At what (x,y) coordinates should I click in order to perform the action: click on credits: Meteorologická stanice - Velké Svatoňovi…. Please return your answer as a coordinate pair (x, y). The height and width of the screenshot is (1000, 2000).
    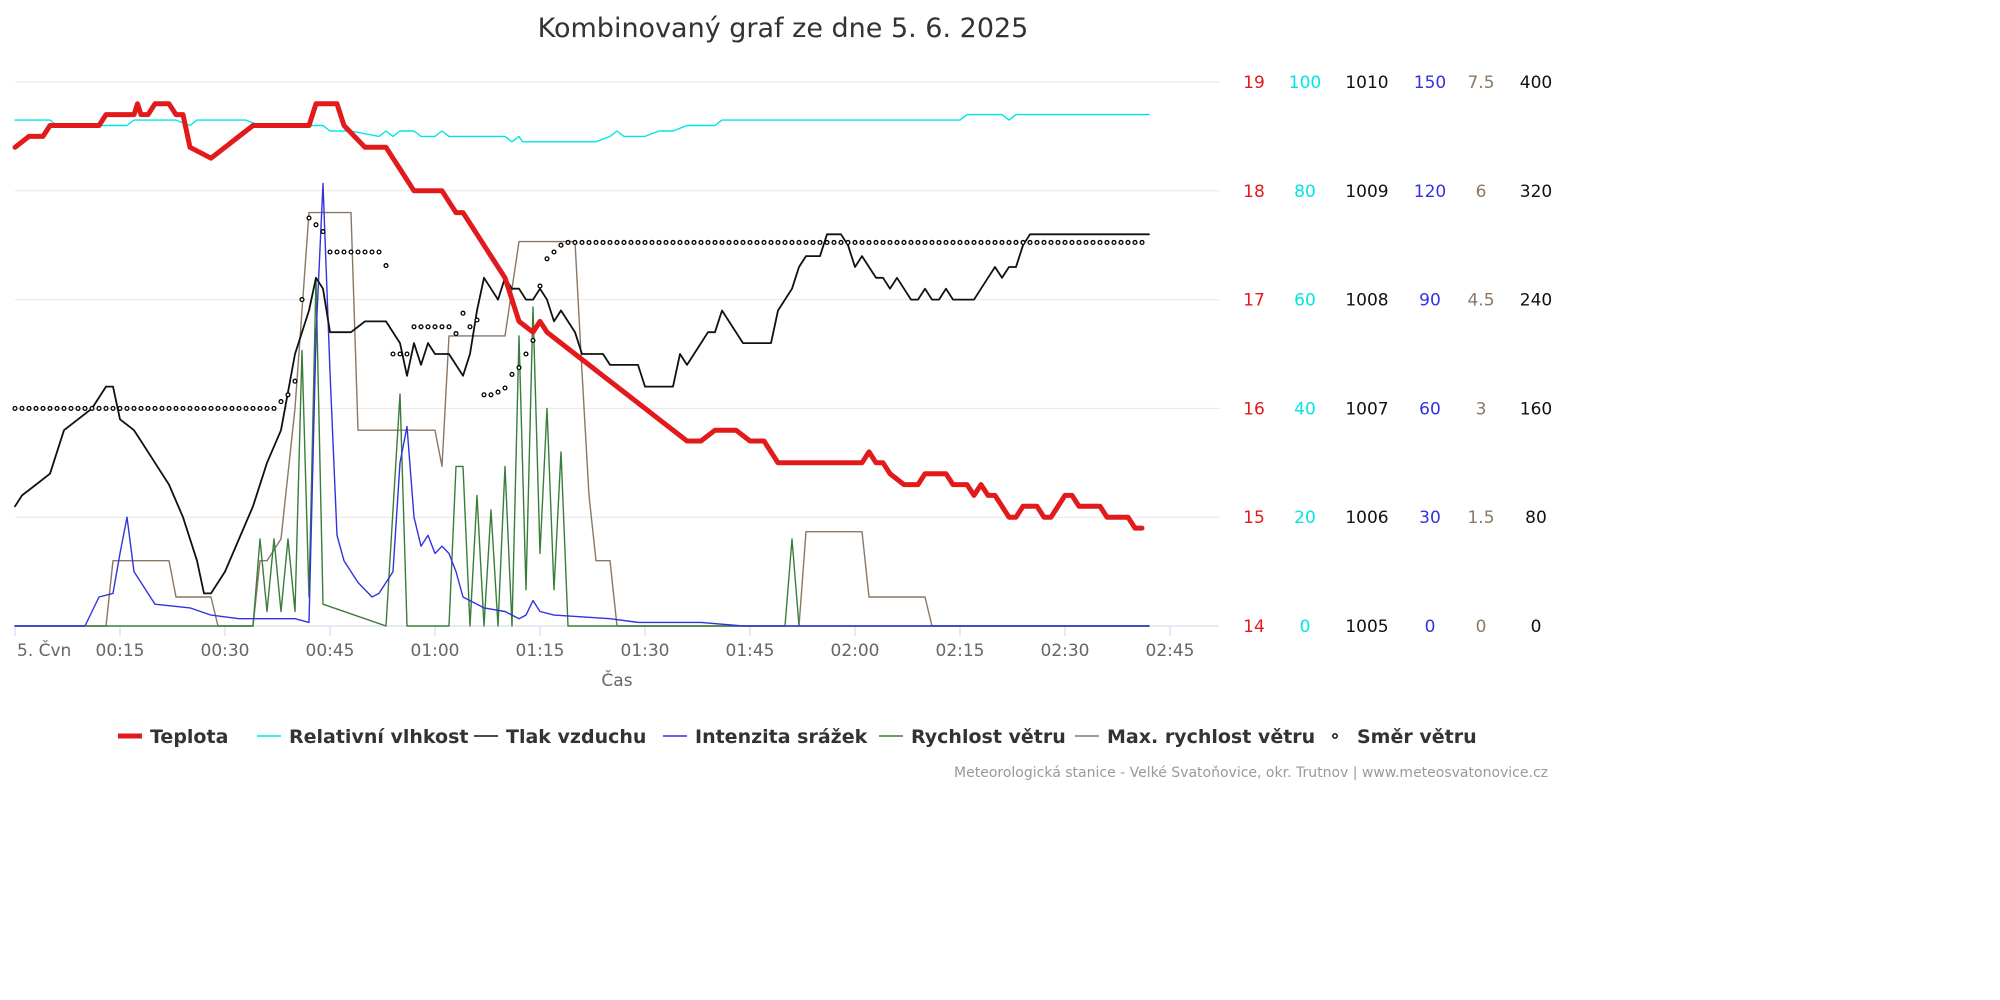
    Looking at the image, I should click on (1251, 773).